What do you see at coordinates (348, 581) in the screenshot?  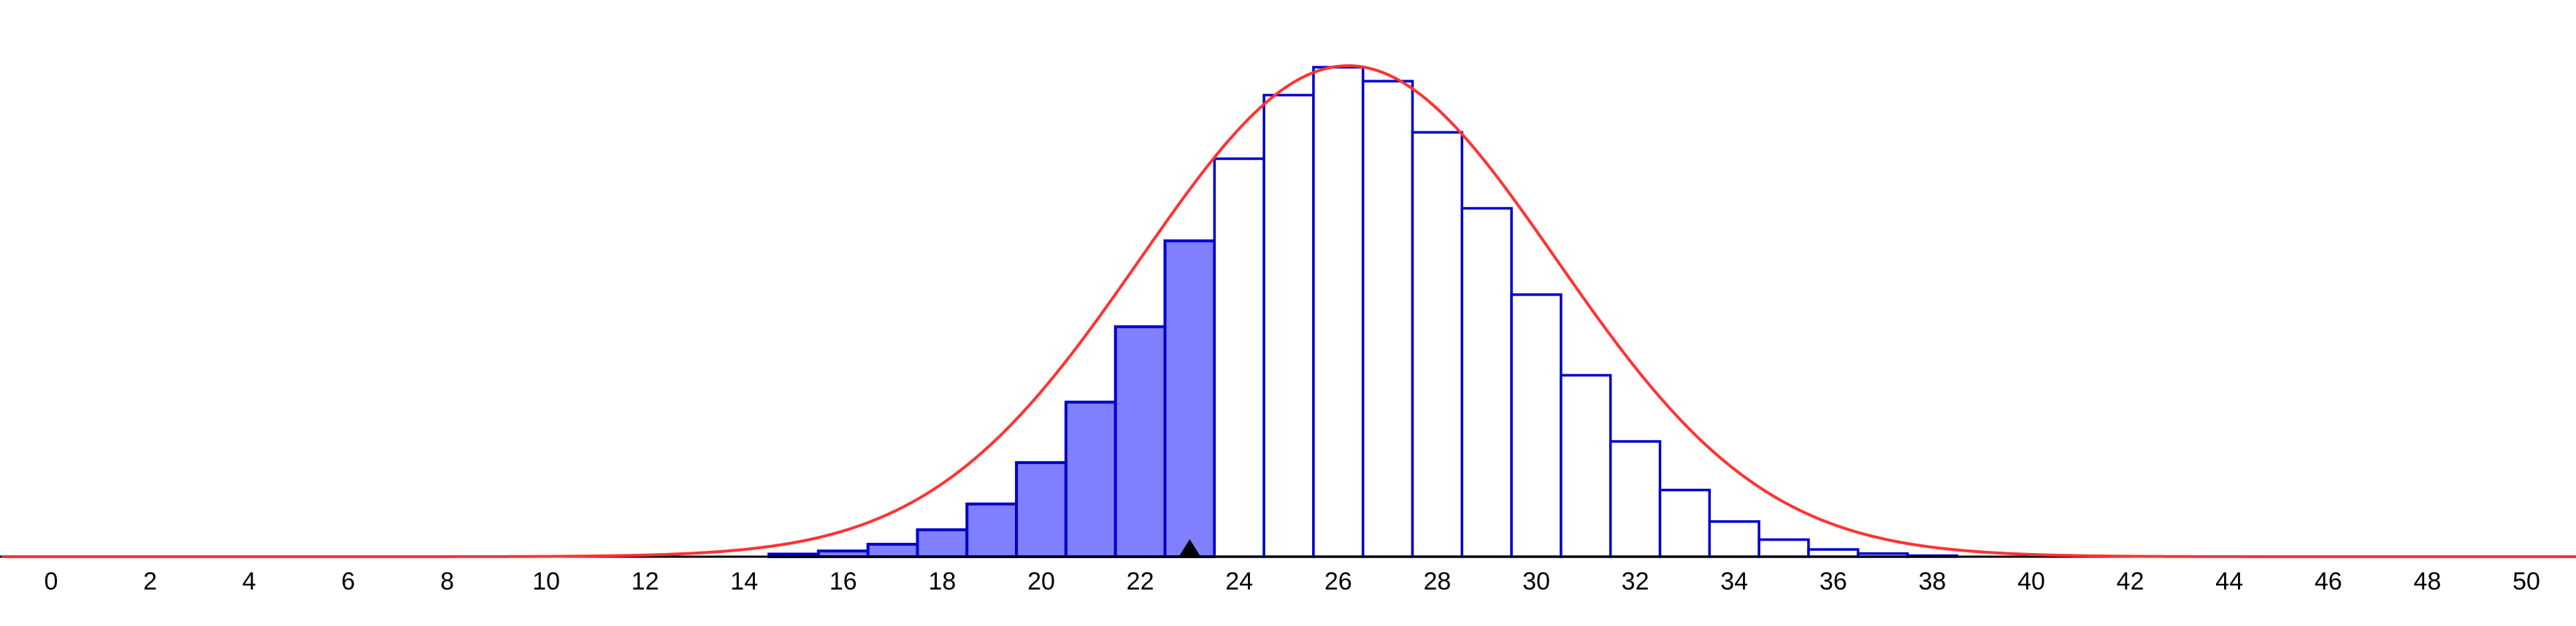 I see `x-tick-label: 6` at bounding box center [348, 581].